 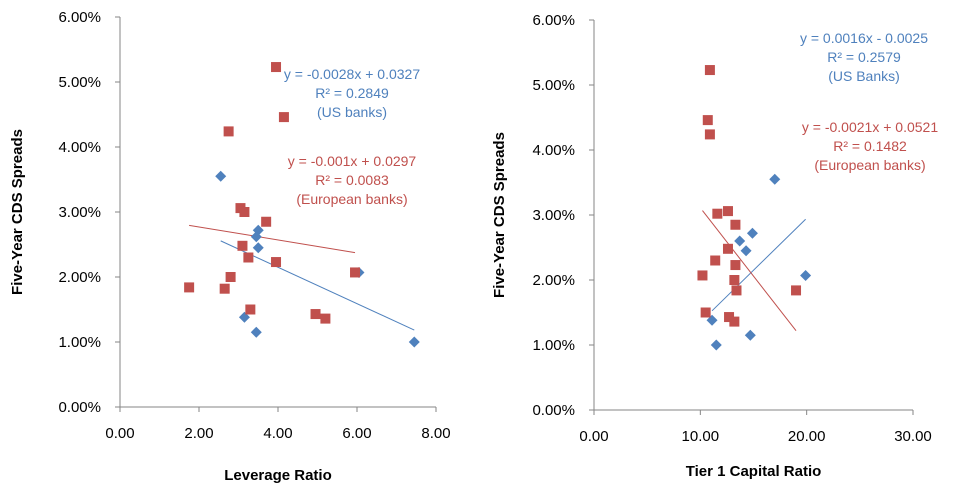 I want to click on us-regression-label: y = 0.0016x - 0.0025, so click(x=864, y=38).